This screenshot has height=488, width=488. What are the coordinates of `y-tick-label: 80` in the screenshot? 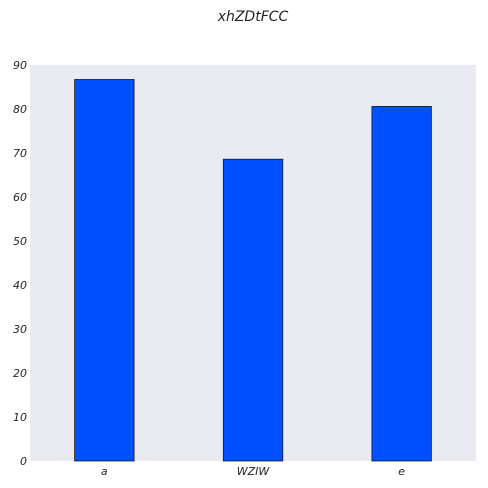 It's located at (20, 109).